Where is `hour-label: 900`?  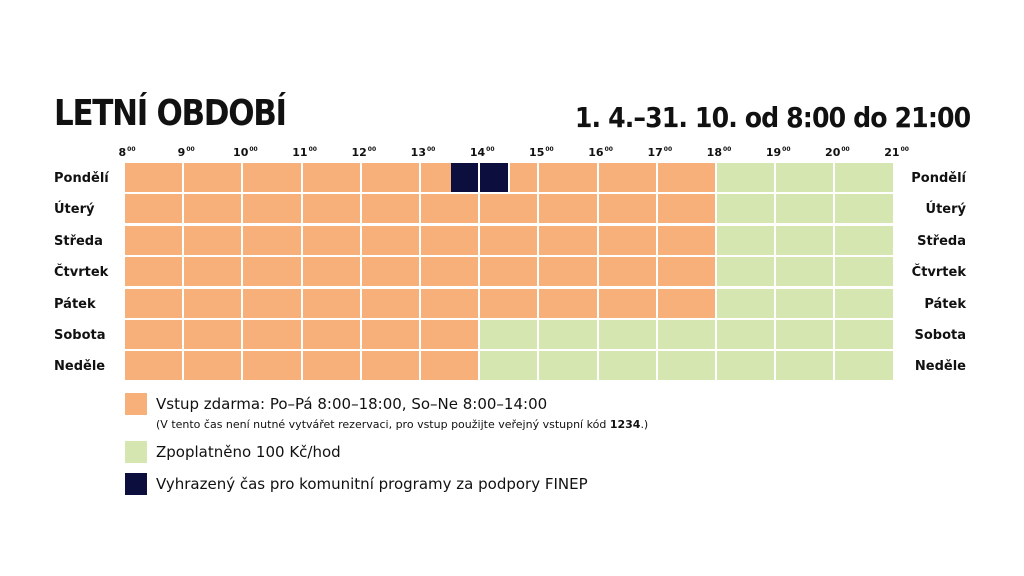
hour-label: 900 is located at coordinates (186, 151).